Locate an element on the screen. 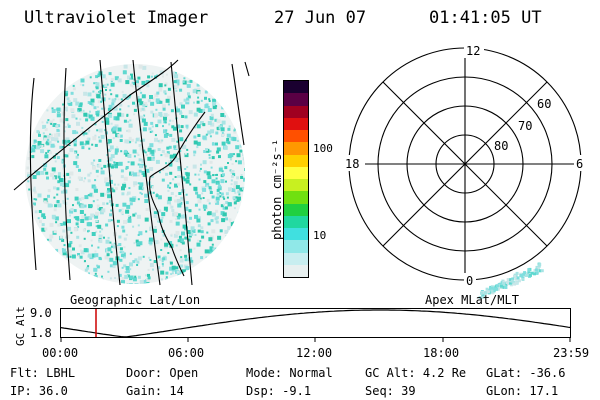 The width and height of the screenshot is (600, 400). status-seq: Seq: 39 is located at coordinates (390, 391).